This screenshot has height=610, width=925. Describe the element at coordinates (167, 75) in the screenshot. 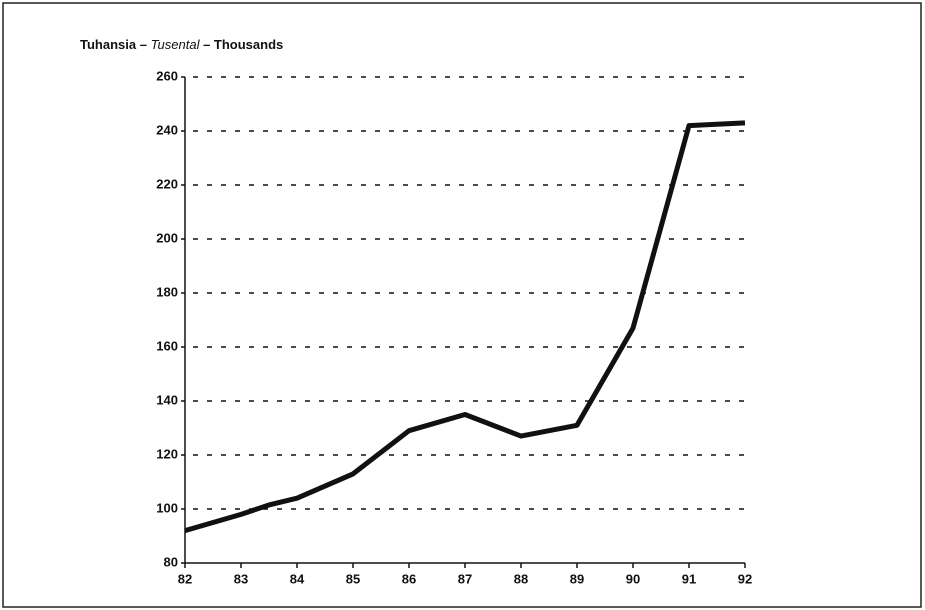

I see `y-tick-label: 260` at that location.